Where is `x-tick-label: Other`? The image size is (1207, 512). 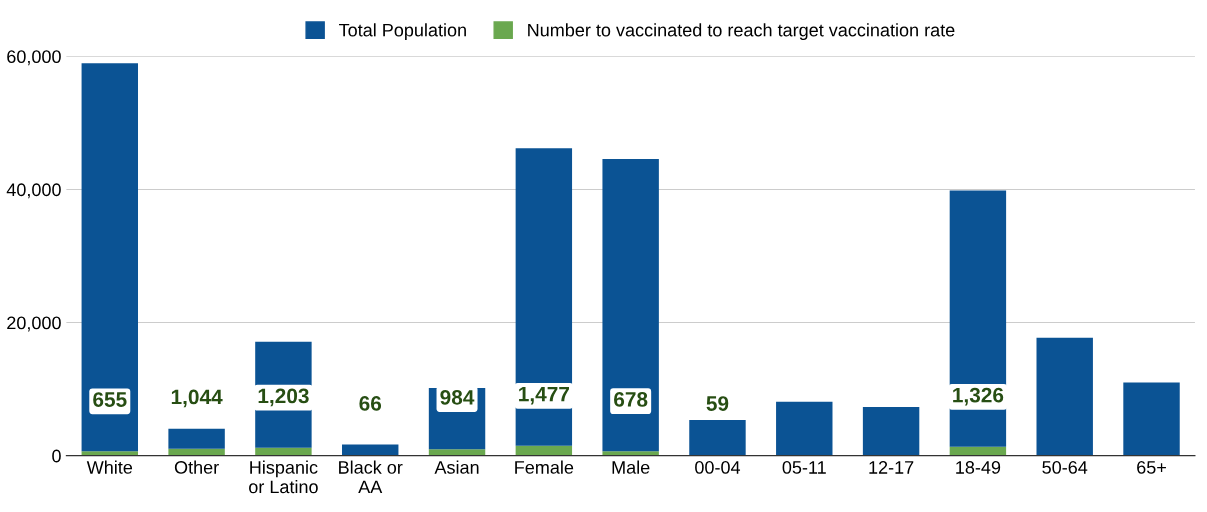
x-tick-label: Other is located at coordinates (196, 467).